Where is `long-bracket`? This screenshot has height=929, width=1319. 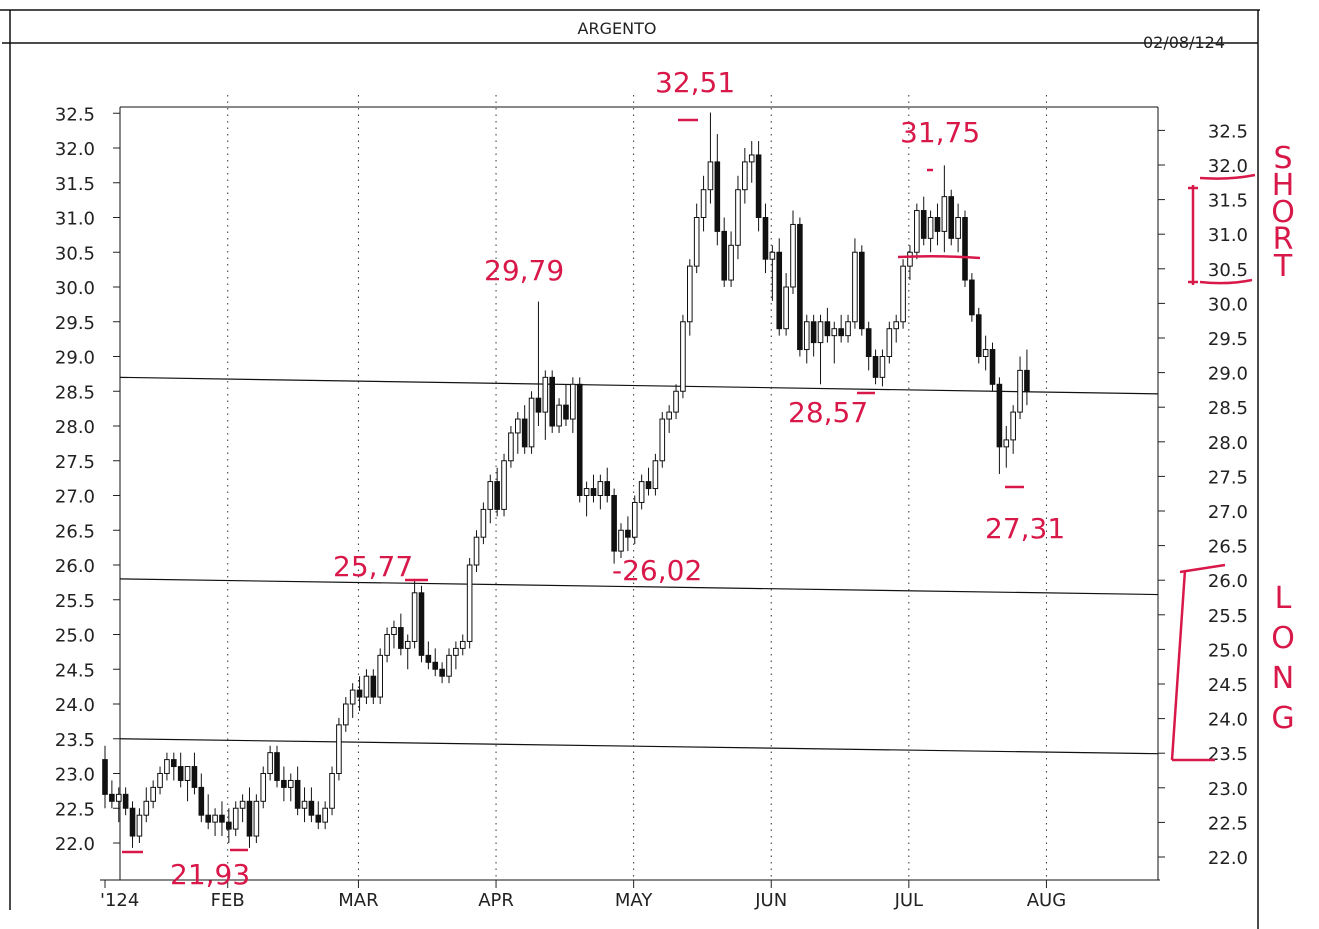
long-bracket is located at coordinates (1198, 662).